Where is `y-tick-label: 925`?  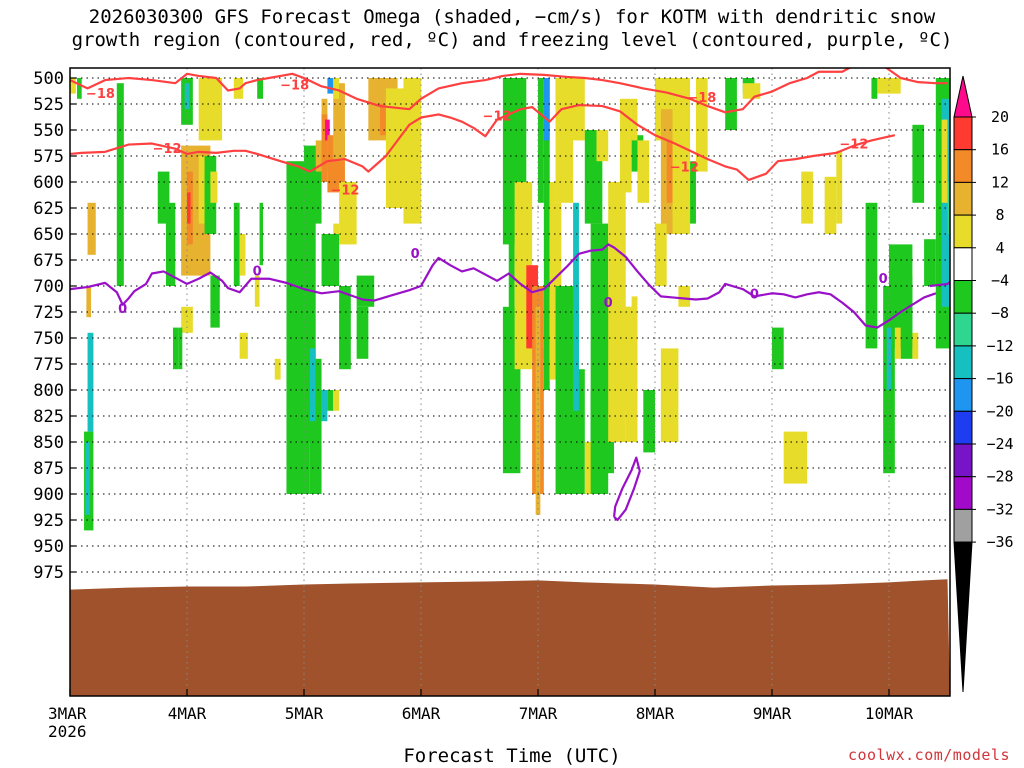 y-tick-label: 925 is located at coordinates (48, 521).